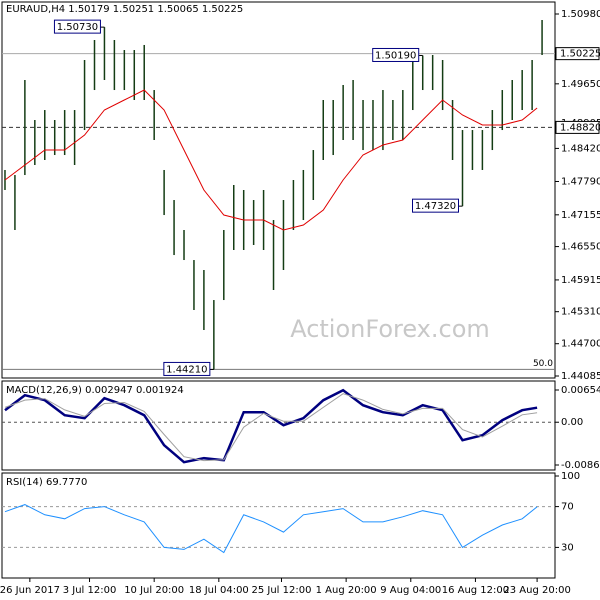 The height and width of the screenshot is (600, 600). I want to click on y-tick-label: 100, so click(570, 476).